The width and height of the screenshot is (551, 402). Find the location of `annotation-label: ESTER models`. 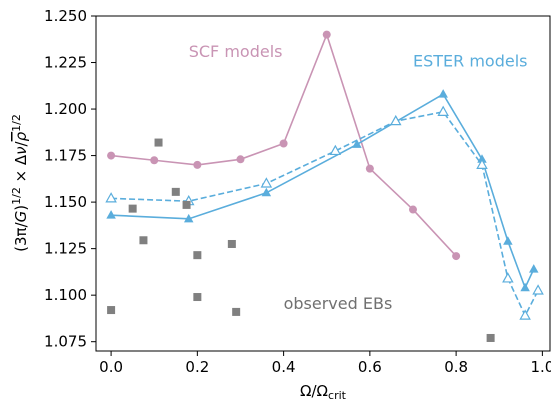

annotation-label: ESTER models is located at coordinates (470, 60).